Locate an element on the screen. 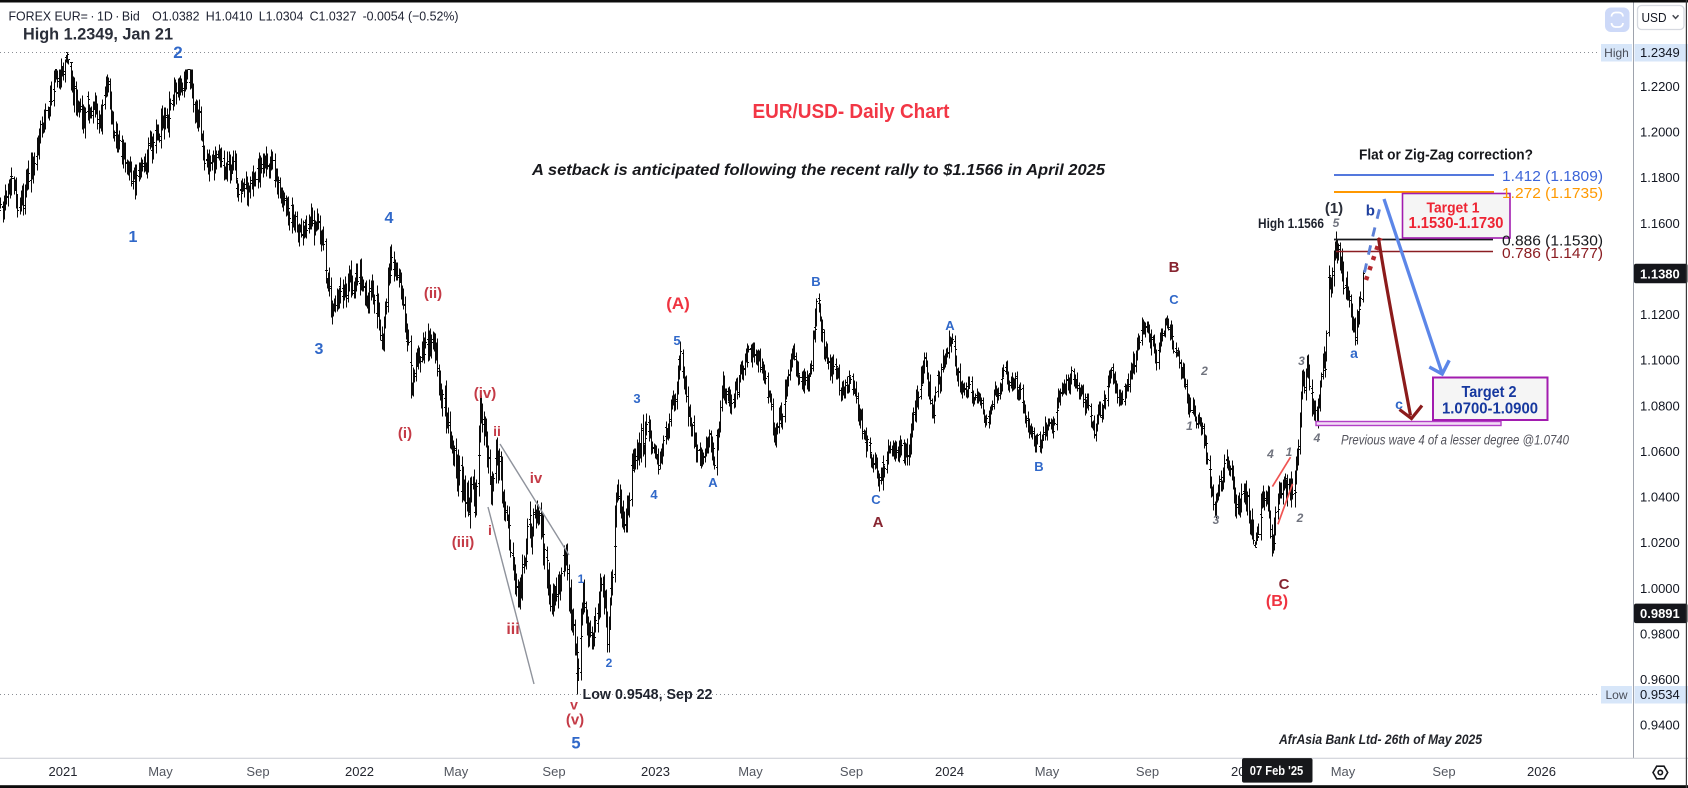  svg-text: High is located at coordinates (1616, 53).